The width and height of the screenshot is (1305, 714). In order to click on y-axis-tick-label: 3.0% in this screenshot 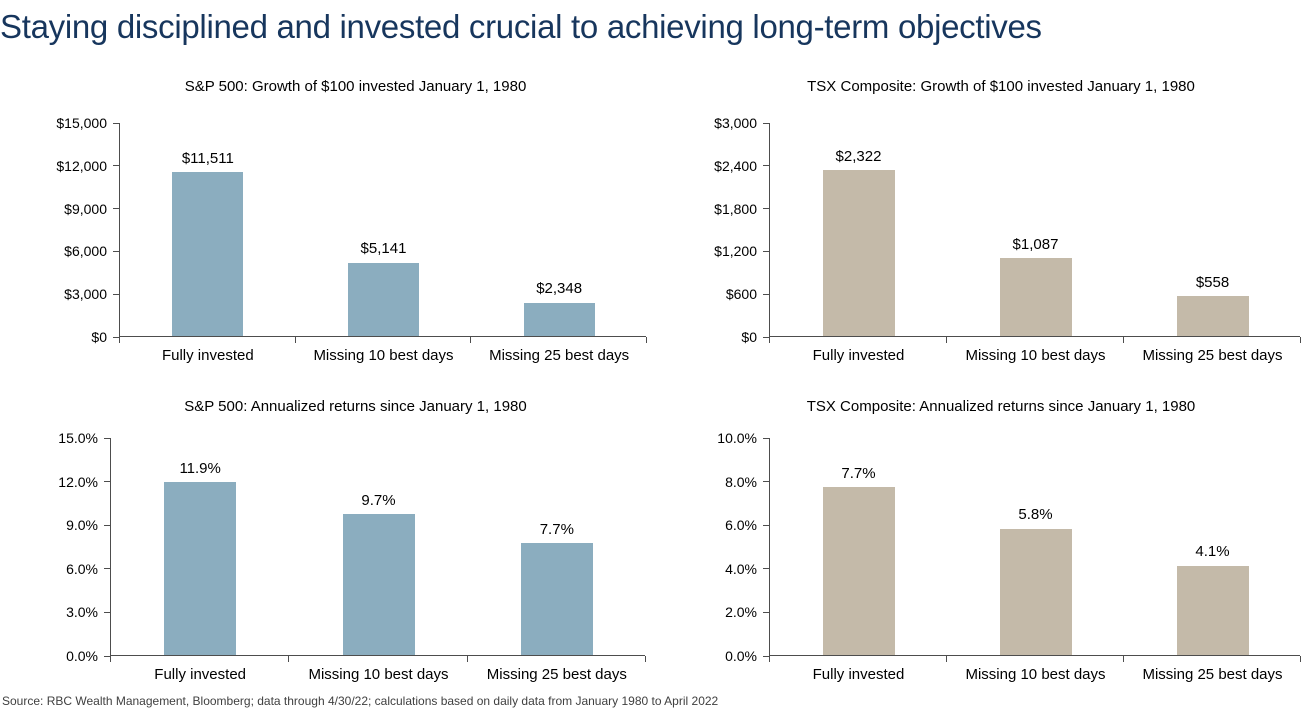, I will do `click(82, 612)`.